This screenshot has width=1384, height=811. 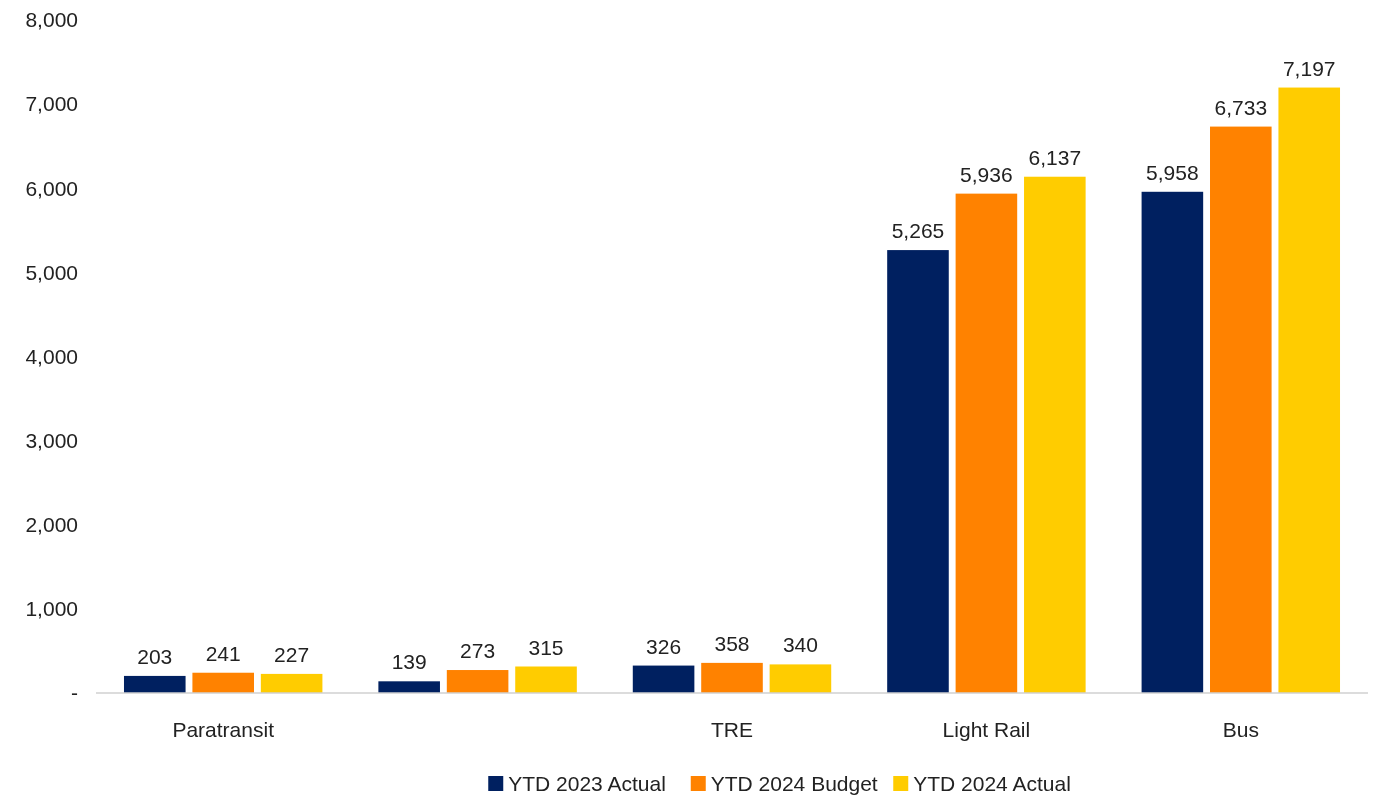 What do you see at coordinates (1055, 157) in the screenshot?
I see `data-label: 6,137` at bounding box center [1055, 157].